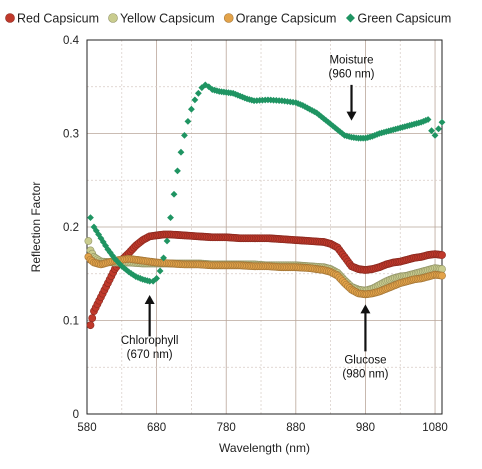 The height and width of the screenshot is (469, 482). I want to click on x-tick-label: 580, so click(86, 428).